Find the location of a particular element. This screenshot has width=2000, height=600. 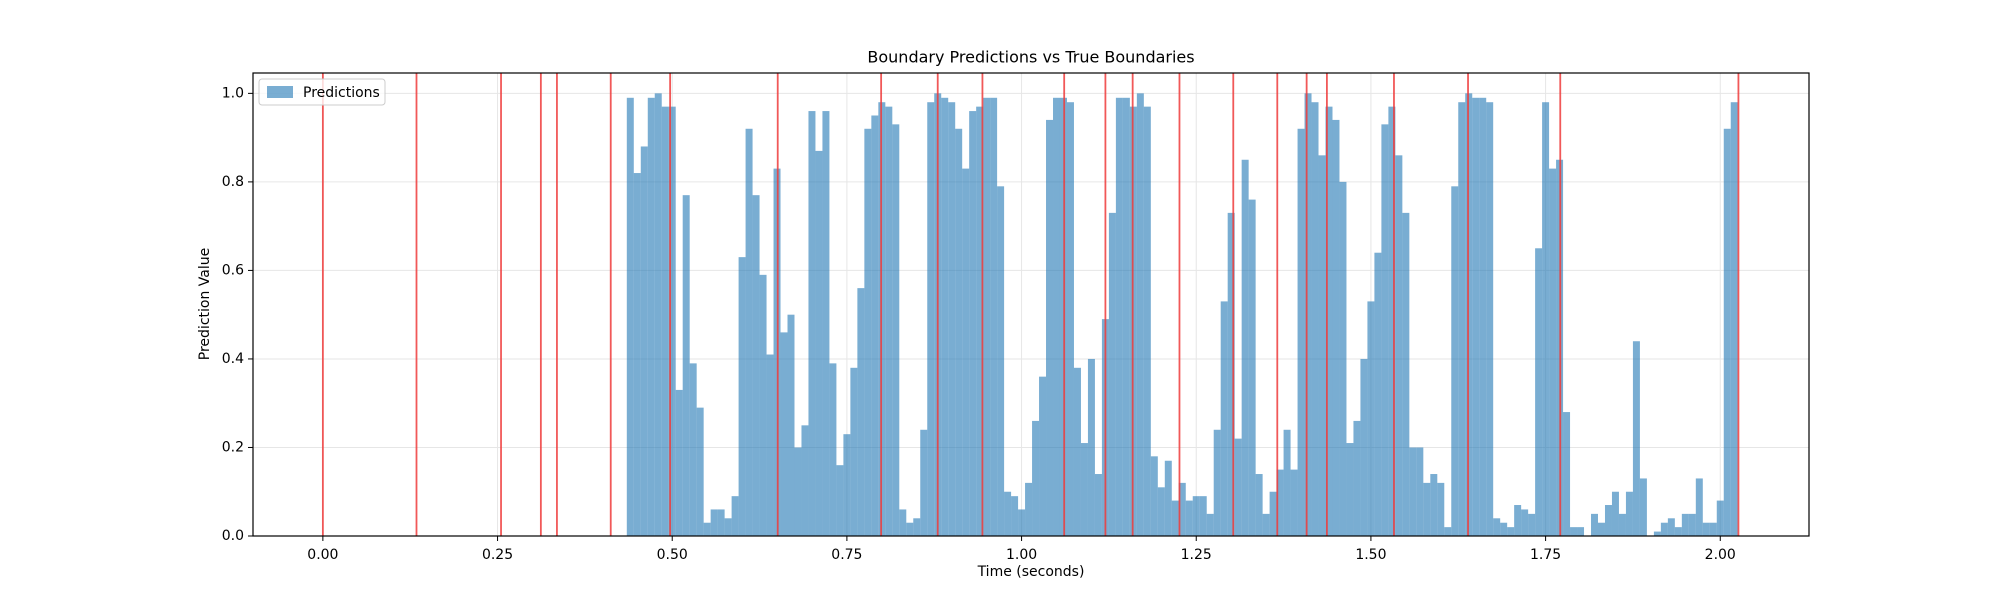

x-tick-label: 1.25 is located at coordinates (1196, 555).